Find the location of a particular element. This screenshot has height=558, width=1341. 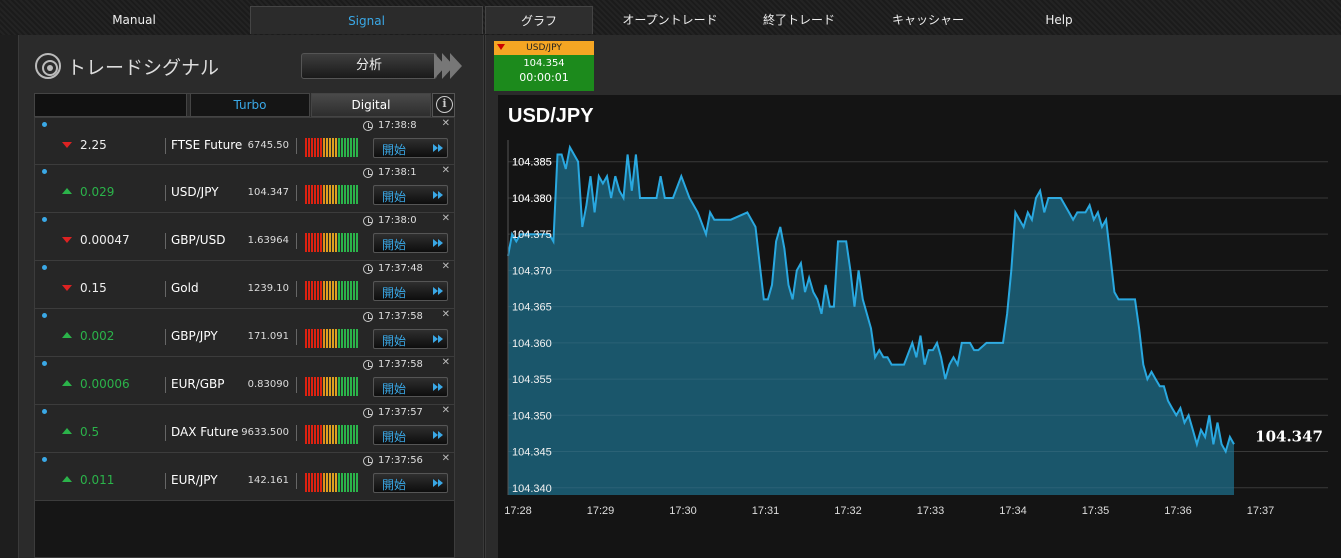

tab-graph: グラフ is located at coordinates (539, 20).